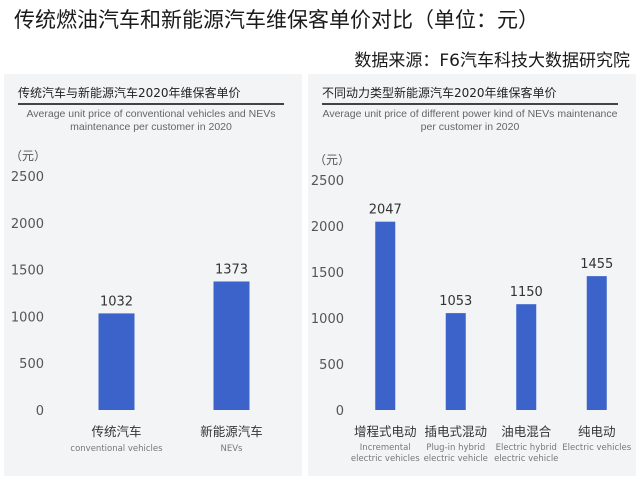 The width and height of the screenshot is (640, 480). Describe the element at coordinates (116, 301) in the screenshot. I see `data-label: 1032` at that location.